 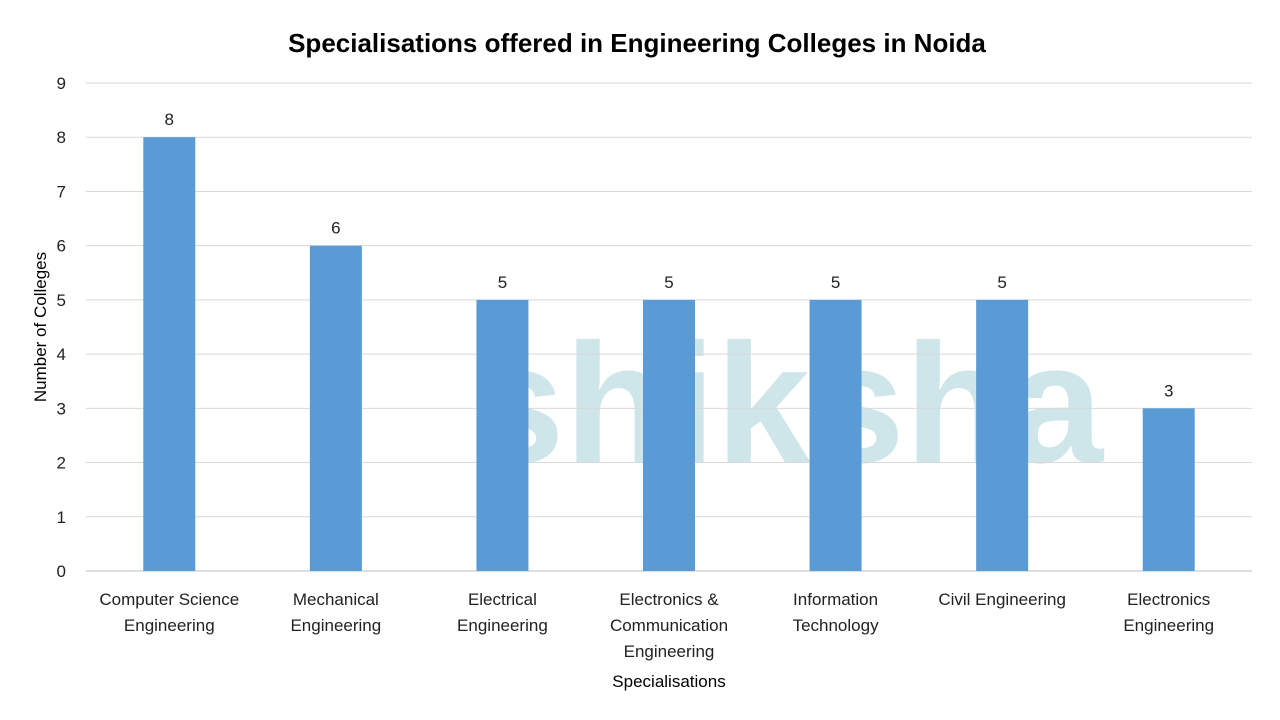 I want to click on y-tick-label: 3, so click(x=61, y=408).